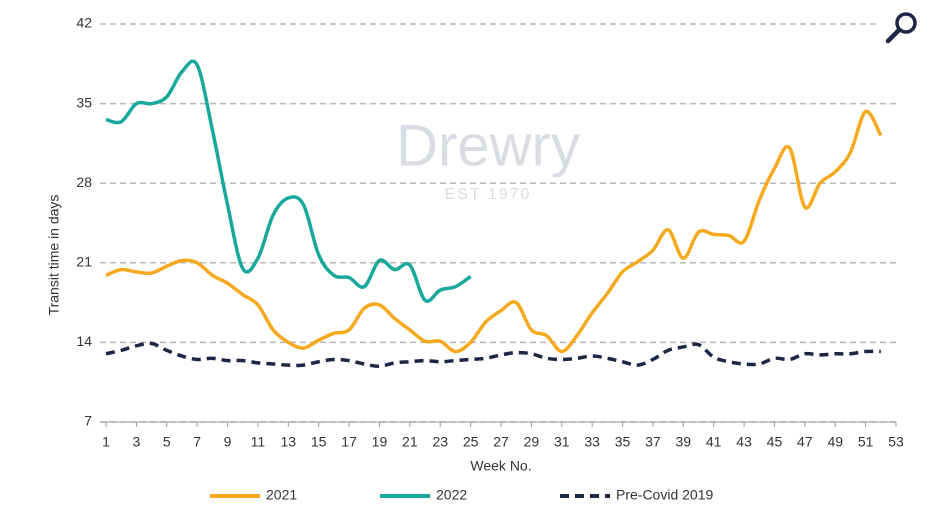 This screenshot has width=933, height=529. What do you see at coordinates (835, 442) in the screenshot?
I see `x-tick-label: 49` at bounding box center [835, 442].